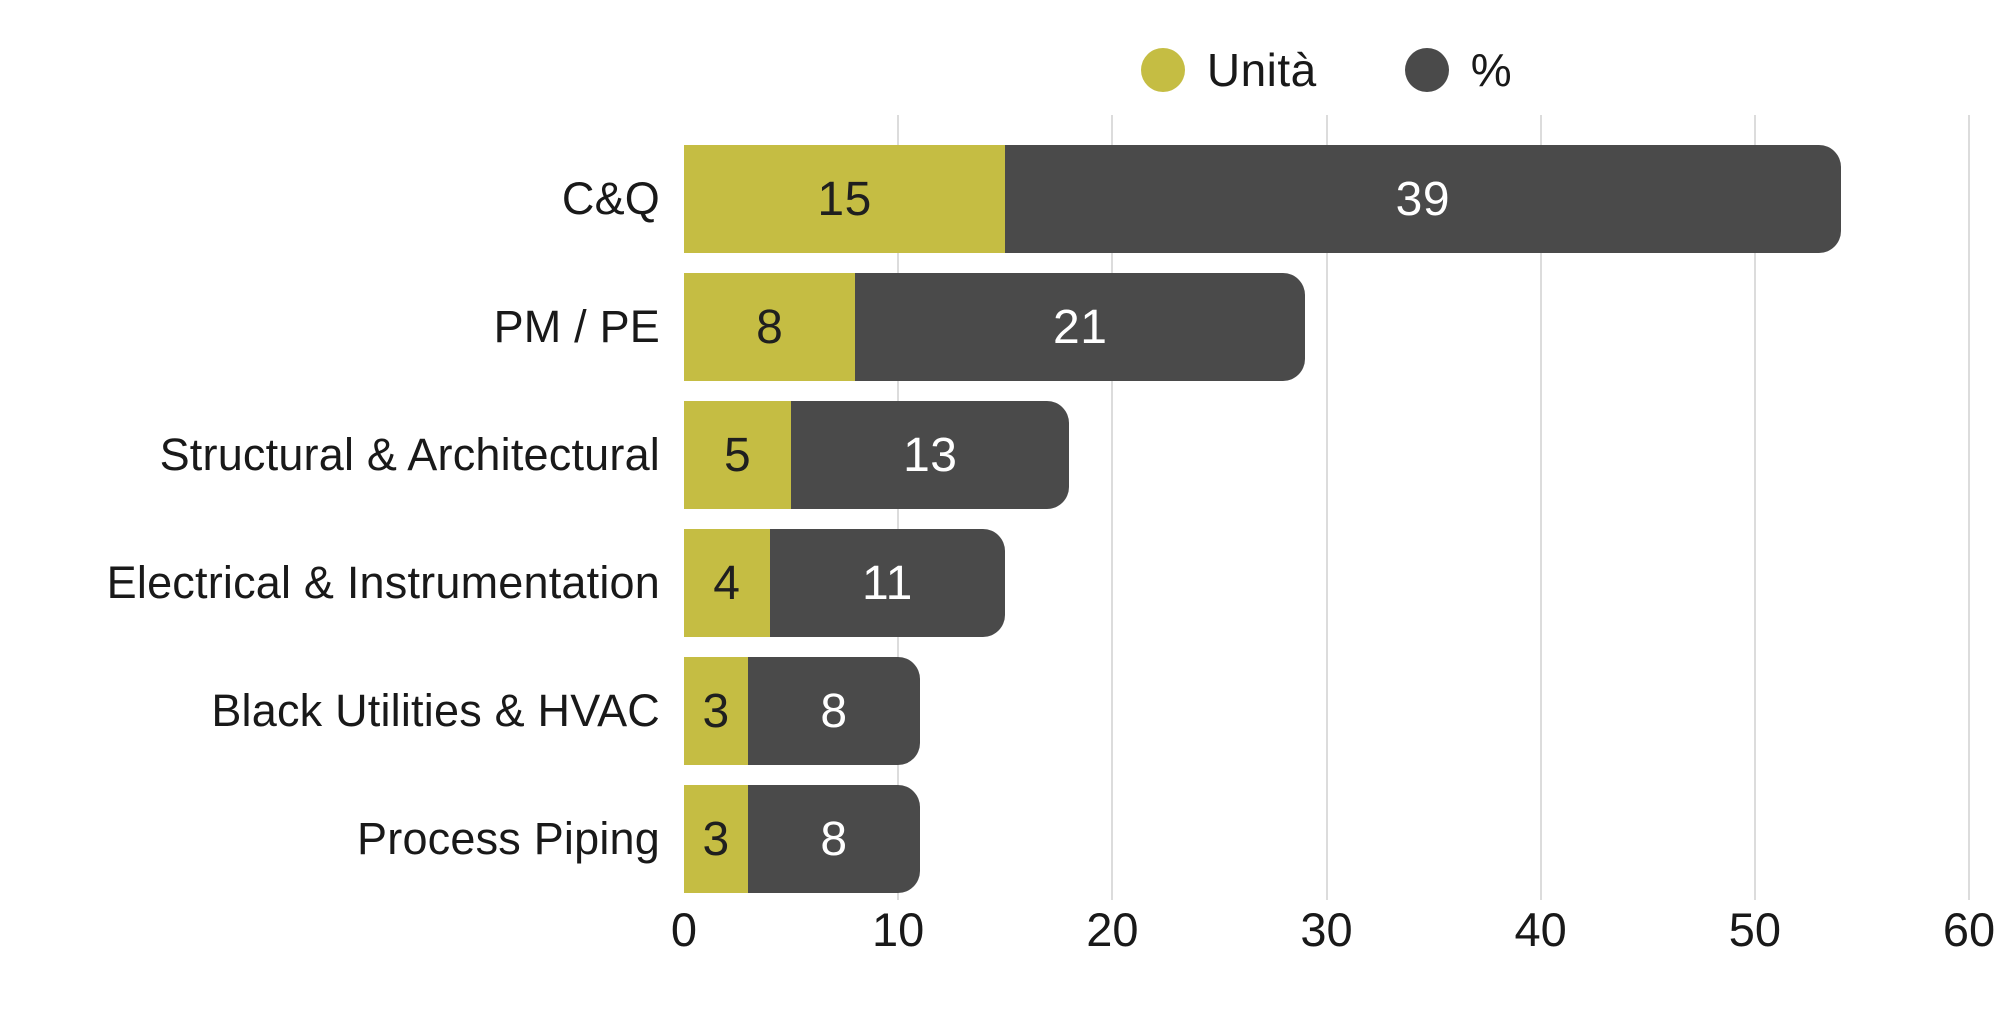  I want to click on bar-segment-percent: 21, so click(1080, 327).